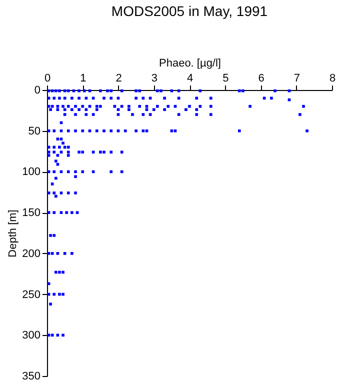 Image resolution: width=338 pixels, height=384 pixels. I want to click on chart-title: MODS2005 in May, 1991, so click(189, 11).